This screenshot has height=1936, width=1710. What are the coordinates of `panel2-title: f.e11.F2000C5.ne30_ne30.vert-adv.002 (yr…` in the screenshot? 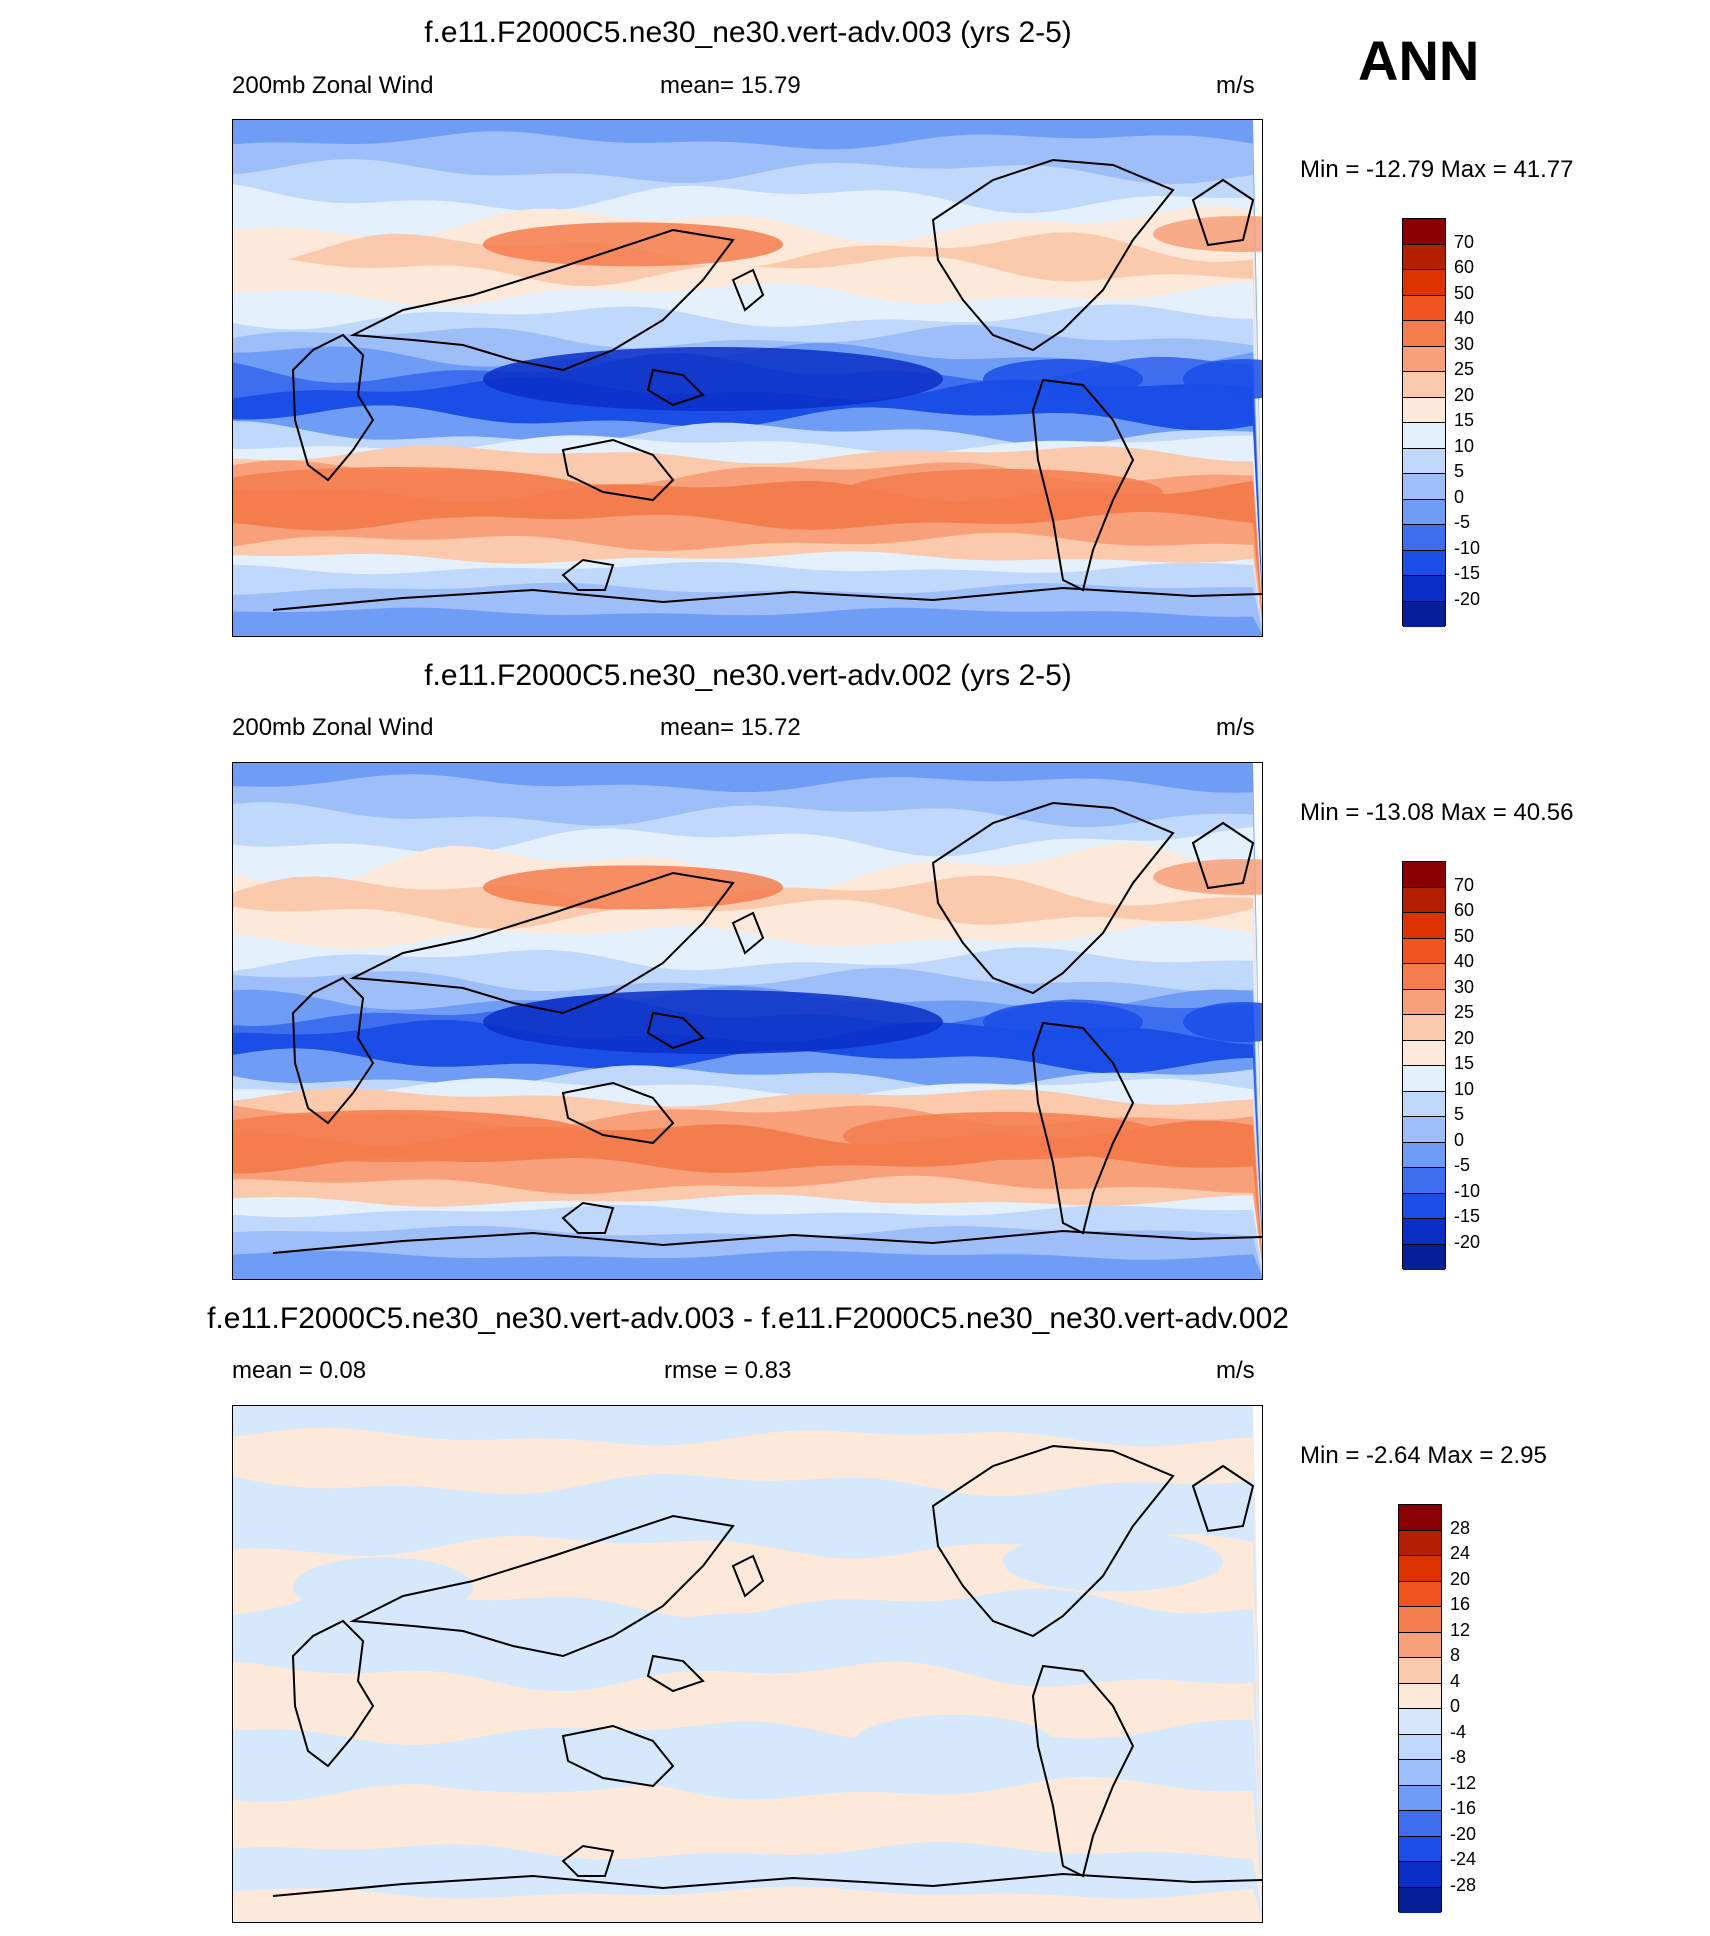 It's located at (748, 675).